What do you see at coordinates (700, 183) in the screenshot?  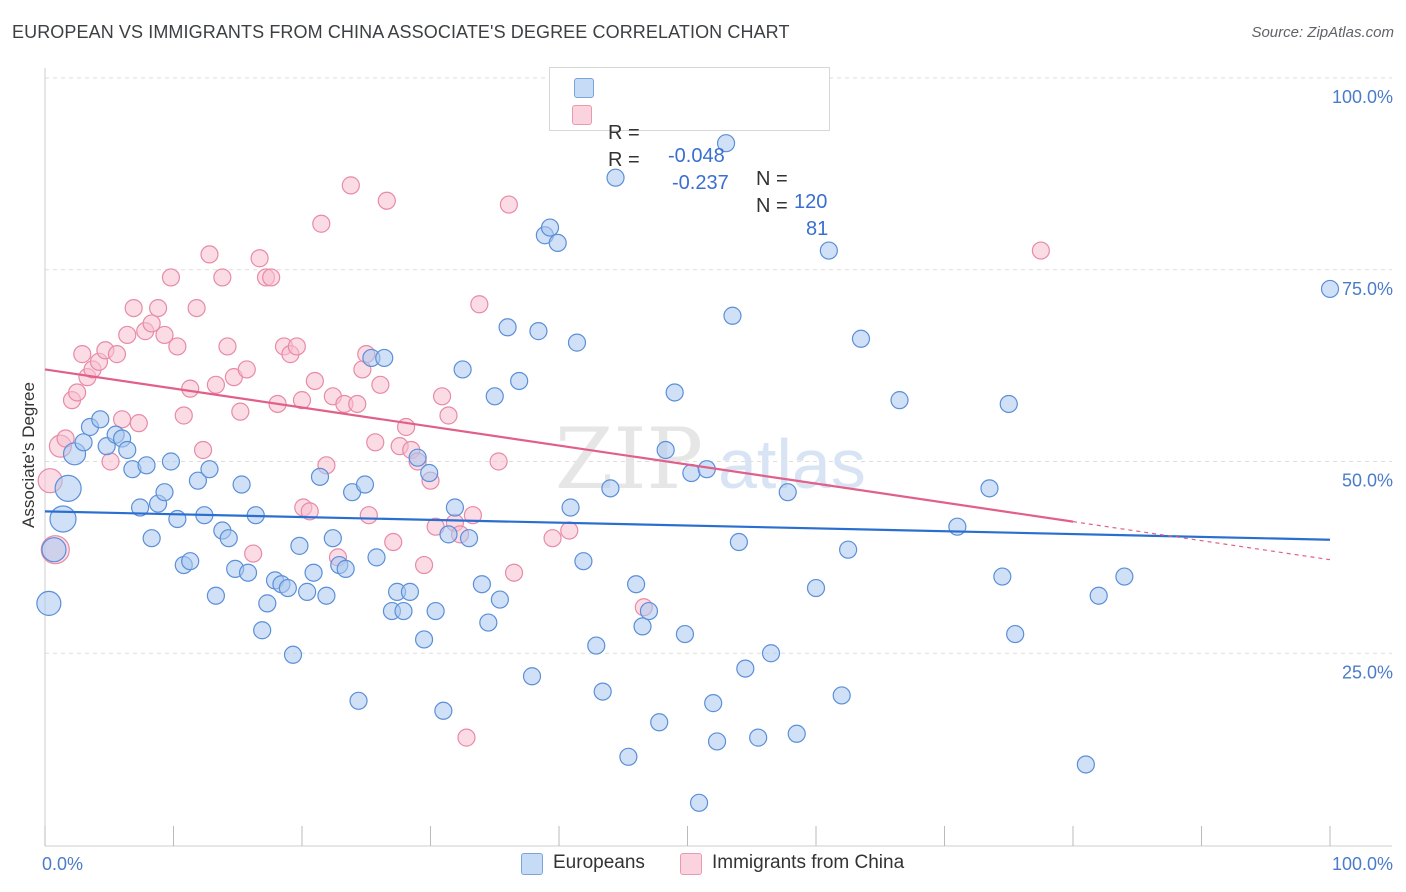 I see `legend-r-value-china: -0.237` at bounding box center [700, 183].